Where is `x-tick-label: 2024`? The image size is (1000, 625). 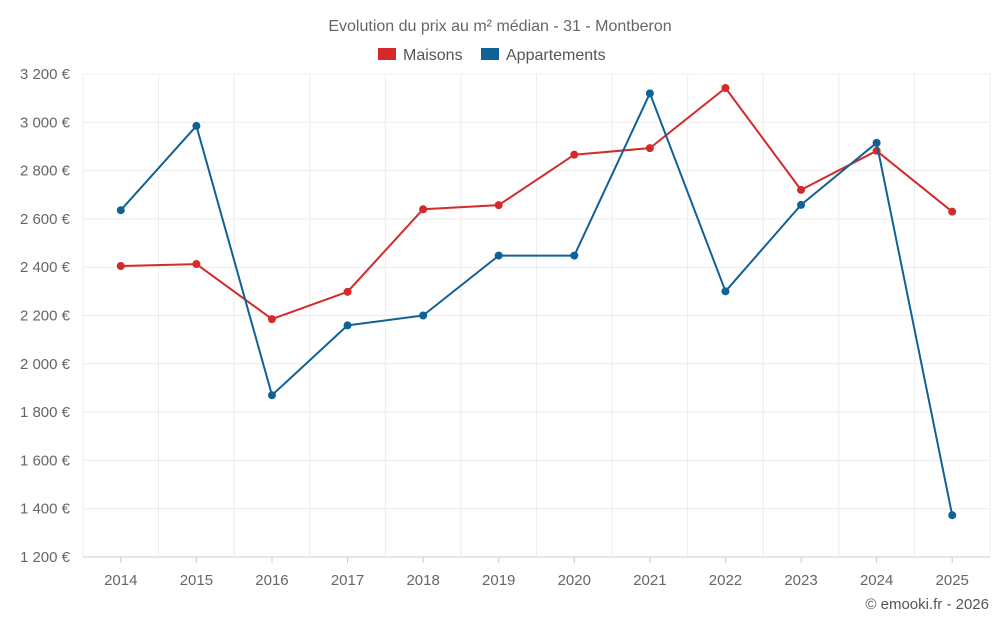
x-tick-label: 2024 is located at coordinates (876, 580).